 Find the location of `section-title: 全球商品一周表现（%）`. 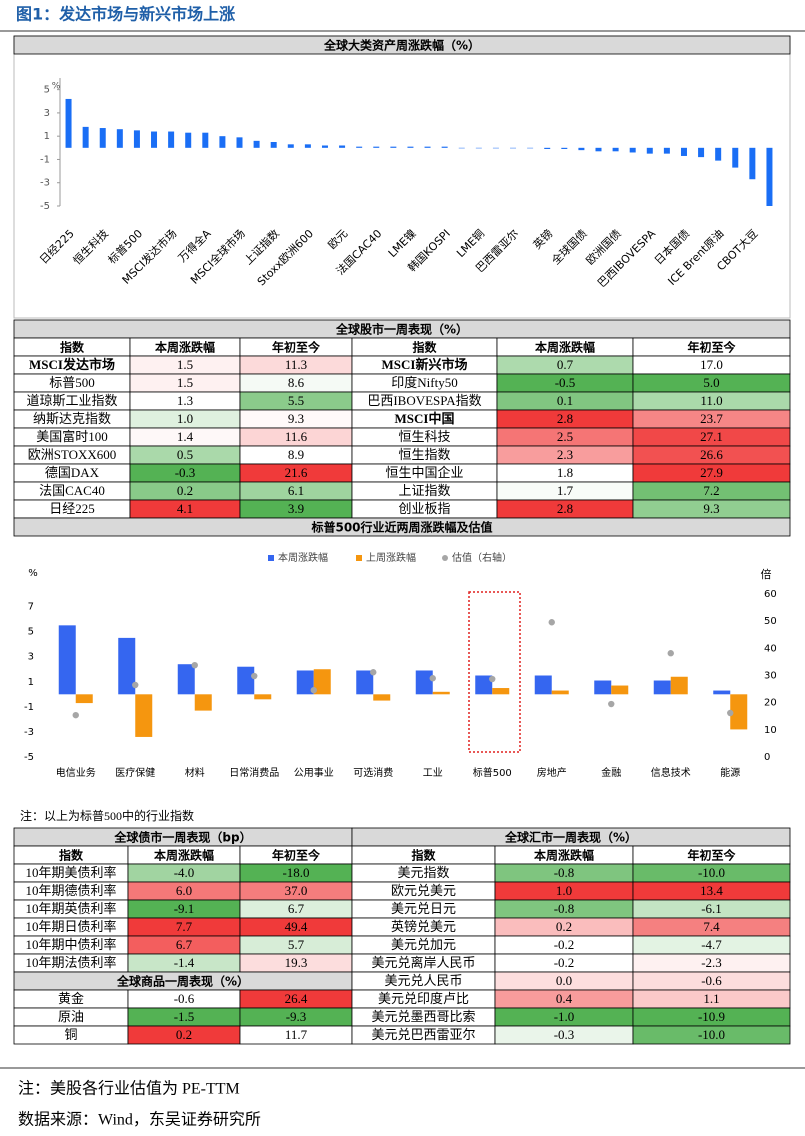

section-title: 全球商品一周表现（%） is located at coordinates (182, 981).